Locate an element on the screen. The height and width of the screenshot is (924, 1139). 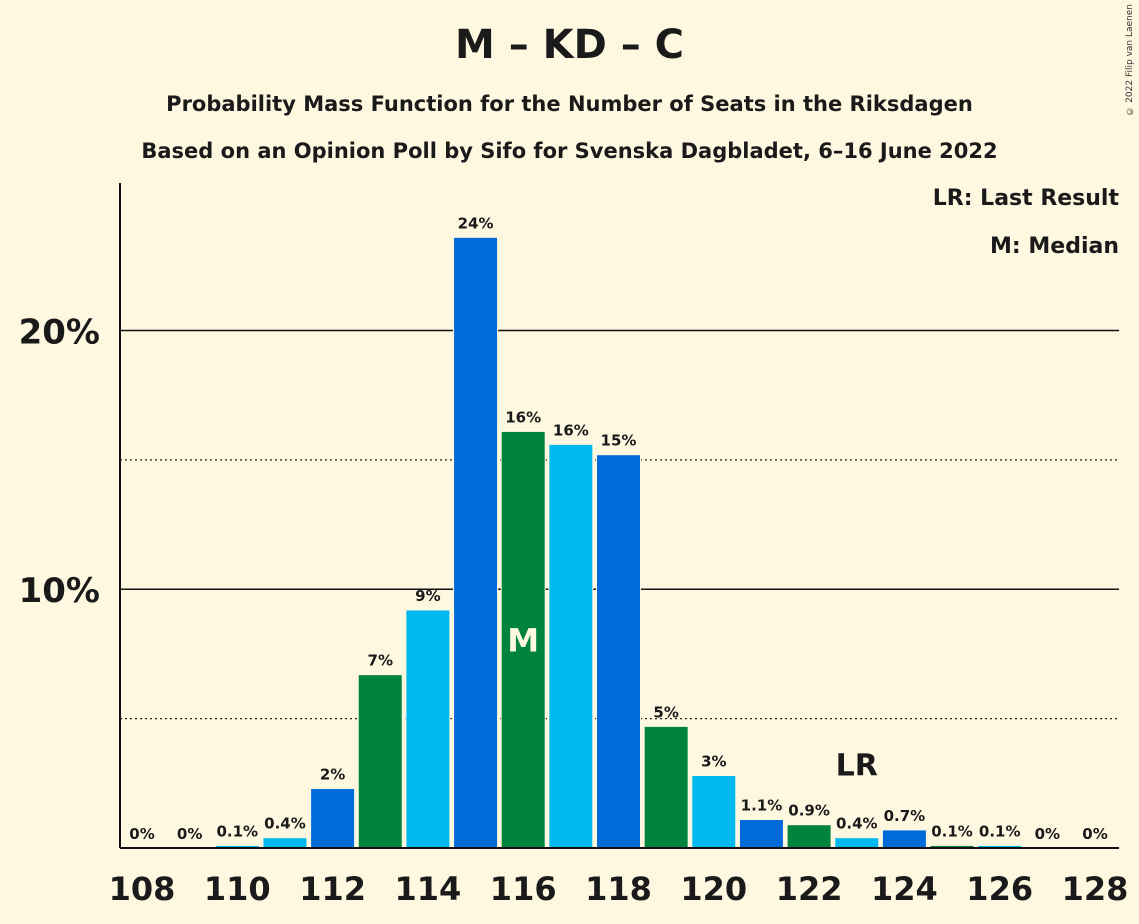
y-tick-label: 20% is located at coordinates (59, 332).